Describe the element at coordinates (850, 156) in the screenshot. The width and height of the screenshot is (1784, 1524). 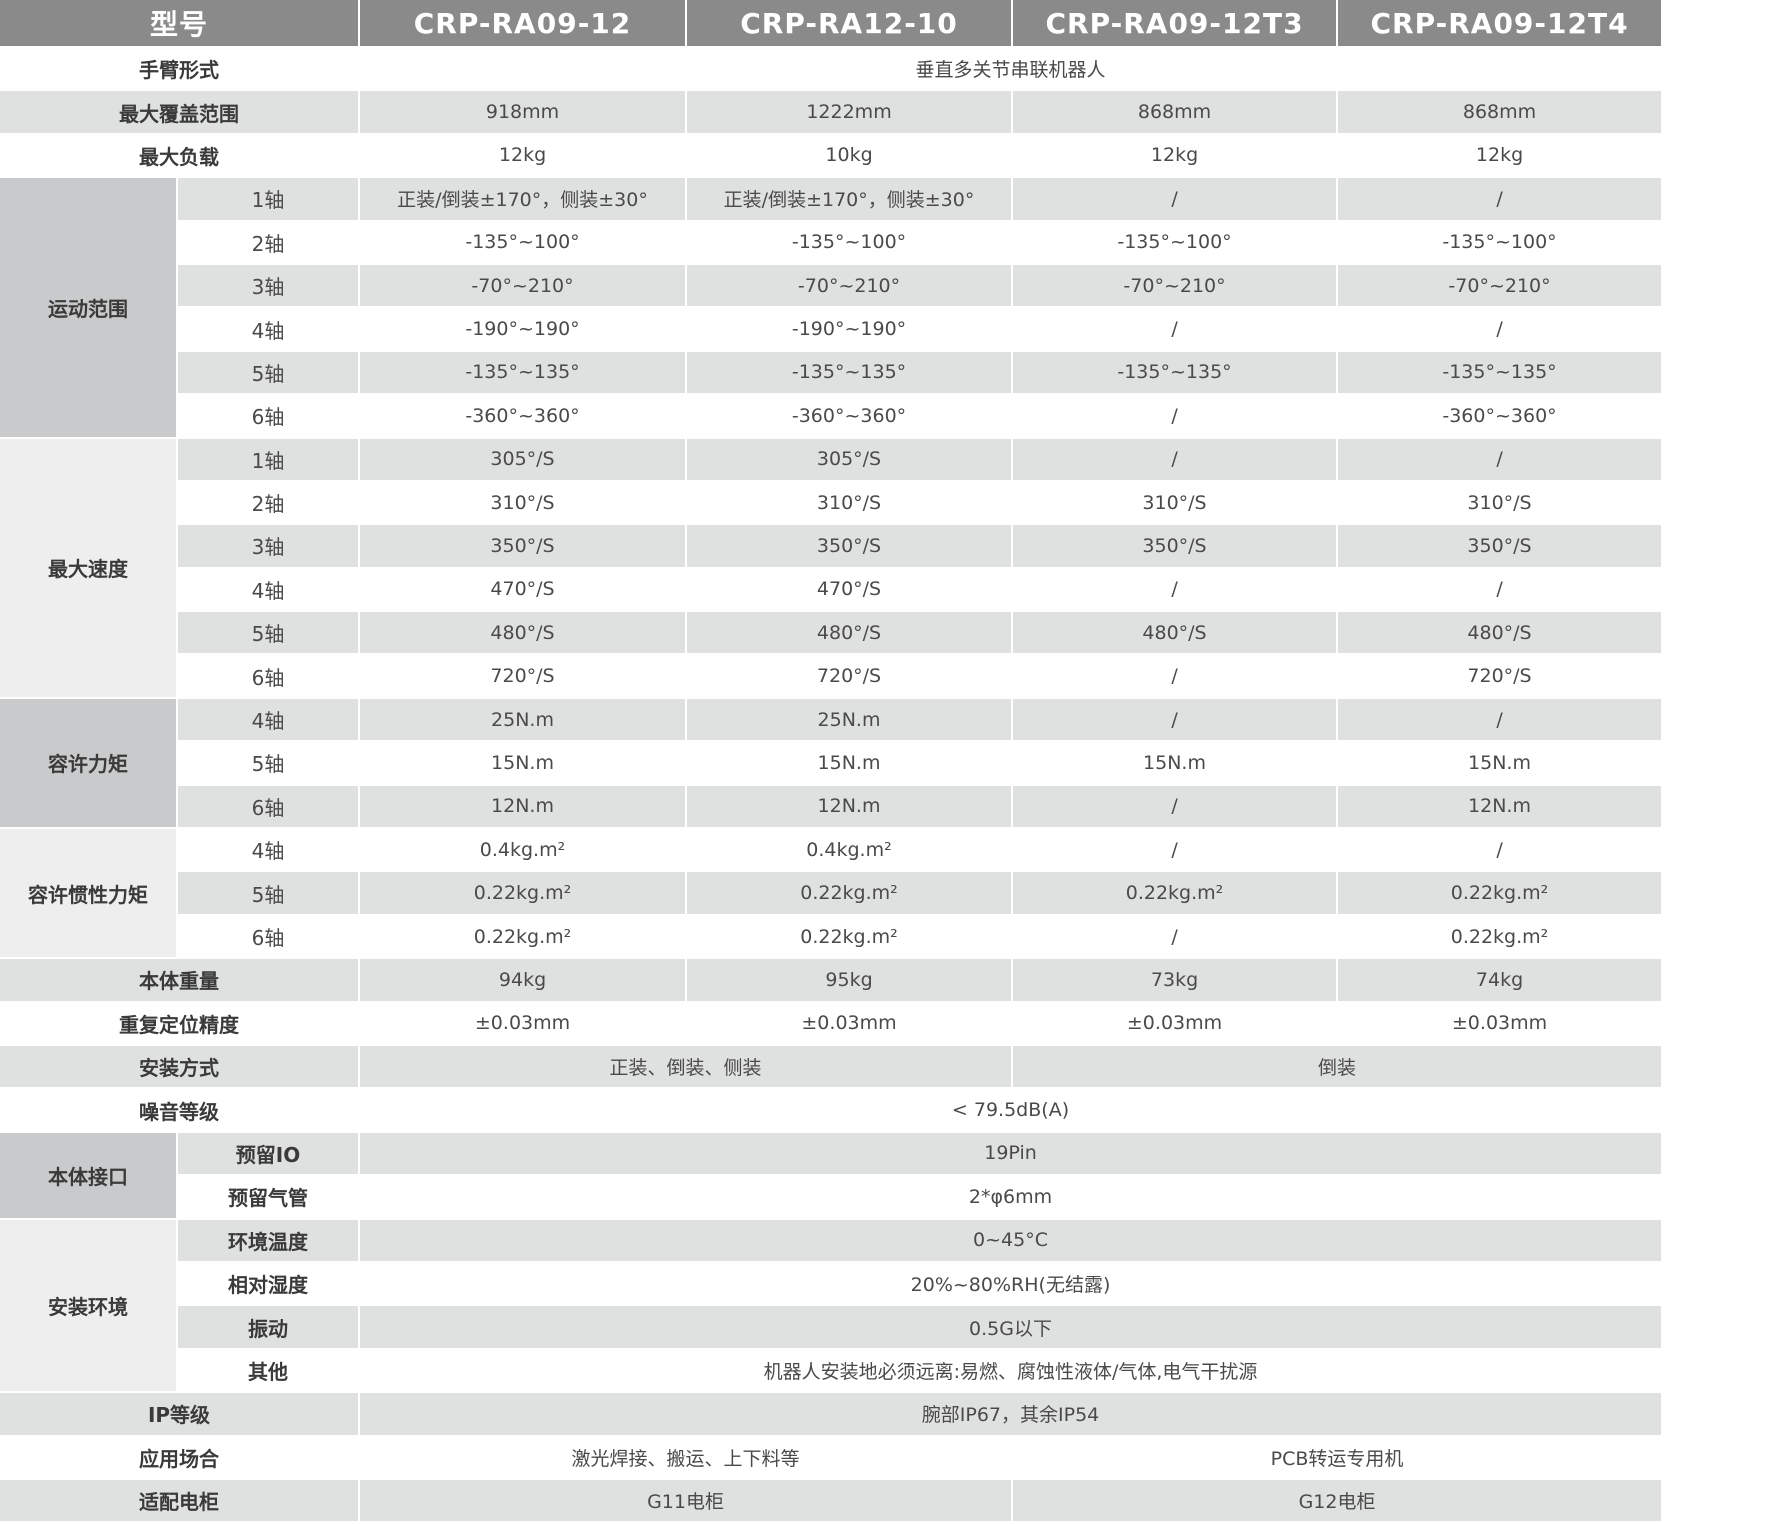
I see `value-cell: 10kg` at that location.